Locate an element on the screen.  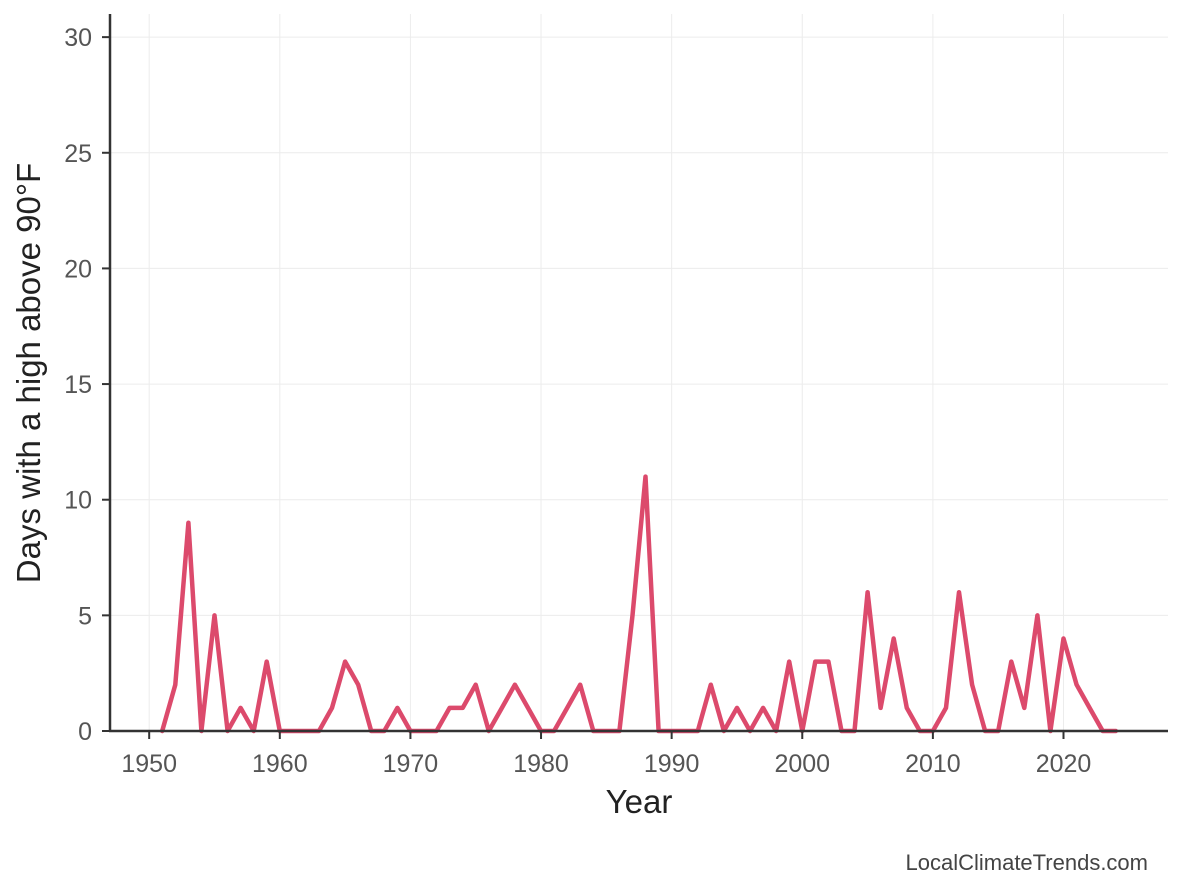
y-tick-label: 25 is located at coordinates (78, 154).